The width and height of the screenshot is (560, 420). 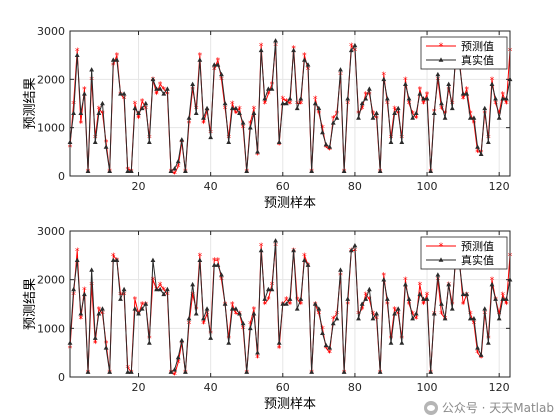 I want to click on x-tick-label: 80, so click(x=355, y=186).